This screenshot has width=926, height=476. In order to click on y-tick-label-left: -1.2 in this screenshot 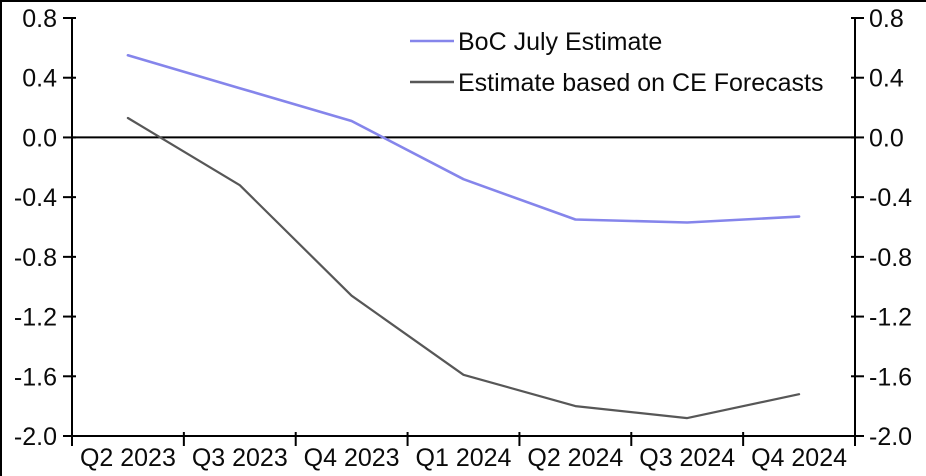, I will do `click(35, 318)`.